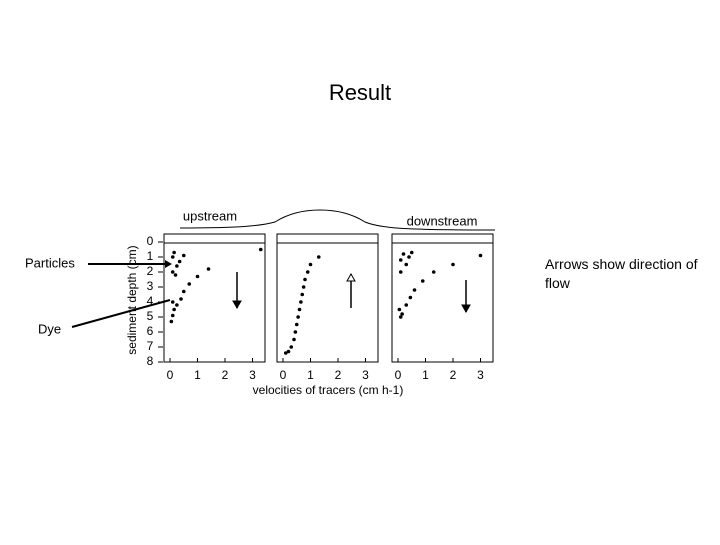 The width and height of the screenshot is (720, 545). What do you see at coordinates (150, 271) in the screenshot?
I see `y-tick-label: 2` at bounding box center [150, 271].